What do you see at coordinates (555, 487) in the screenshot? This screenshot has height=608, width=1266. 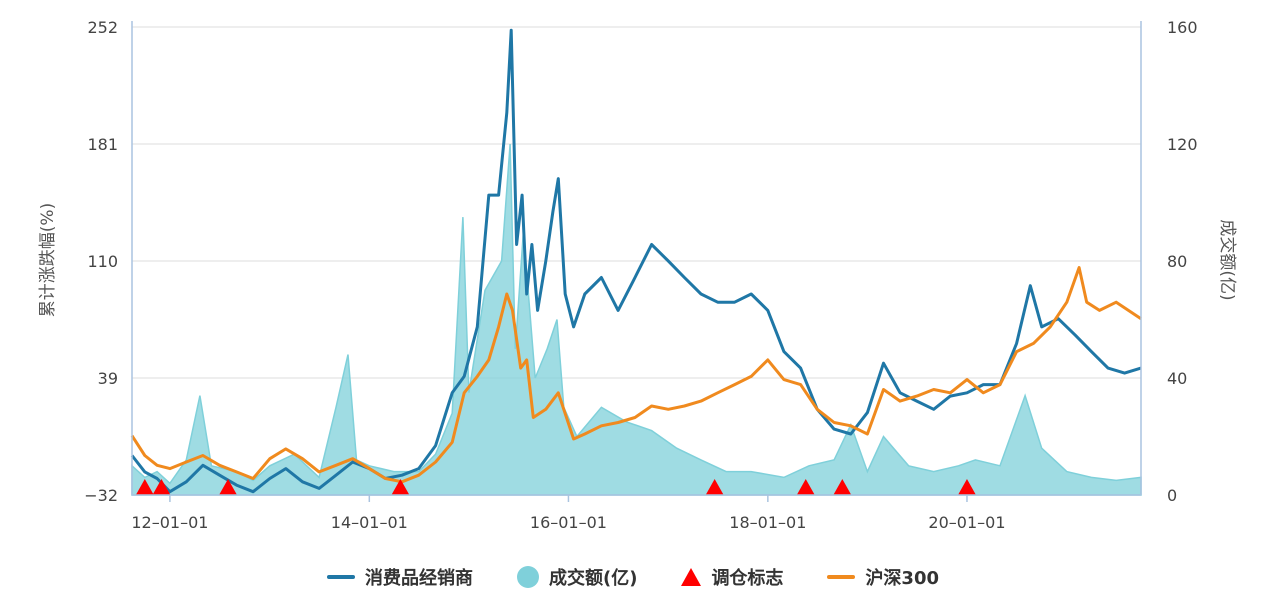 I see `rebalance-markers` at bounding box center [555, 487].